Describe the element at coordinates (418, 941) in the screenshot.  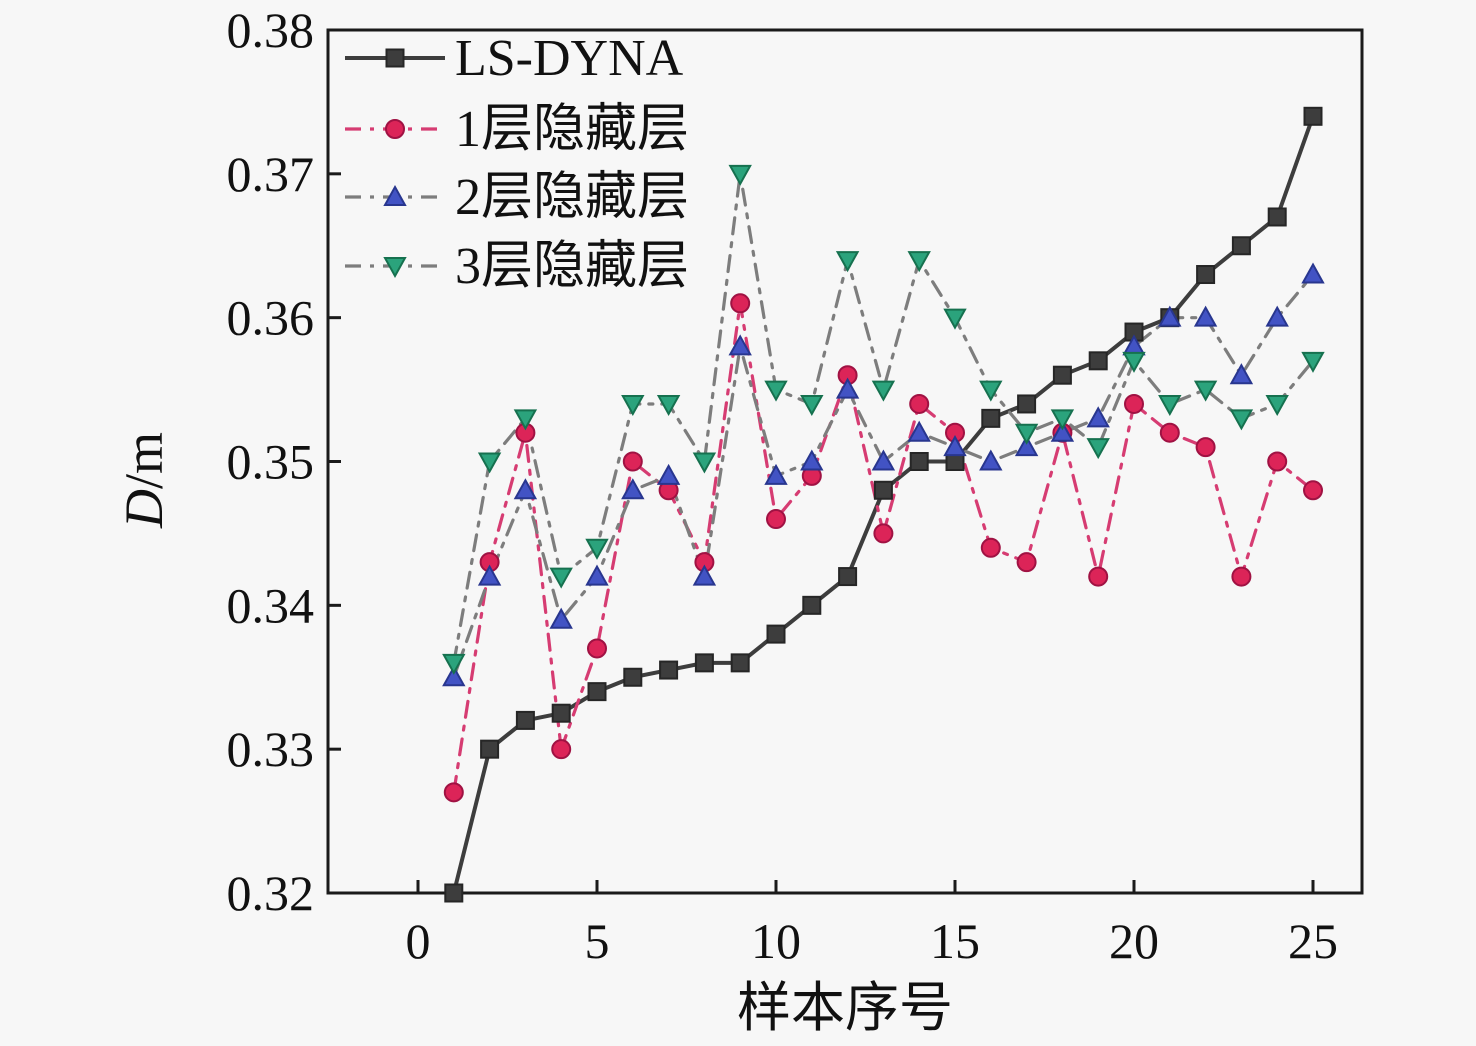
I see `x-axis-tick-label: 0` at that location.